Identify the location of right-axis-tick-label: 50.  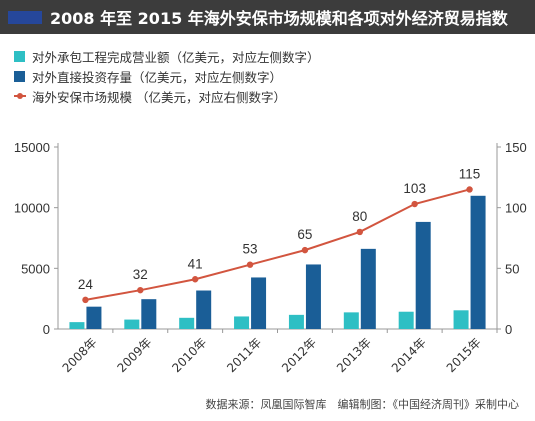
(512, 268).